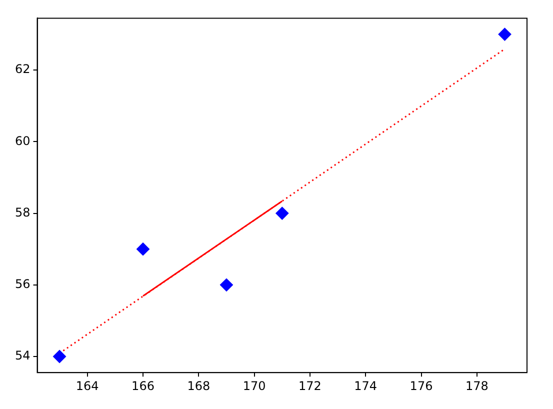 This screenshot has height=409, width=553. Describe the element at coordinates (421, 385) in the screenshot. I see `x-tick-label: 176` at that location.